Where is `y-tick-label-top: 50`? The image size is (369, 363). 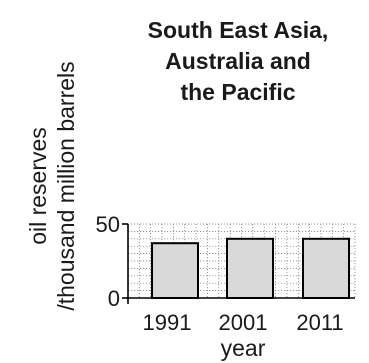 y-tick-label-top: 50 is located at coordinates (108, 224).